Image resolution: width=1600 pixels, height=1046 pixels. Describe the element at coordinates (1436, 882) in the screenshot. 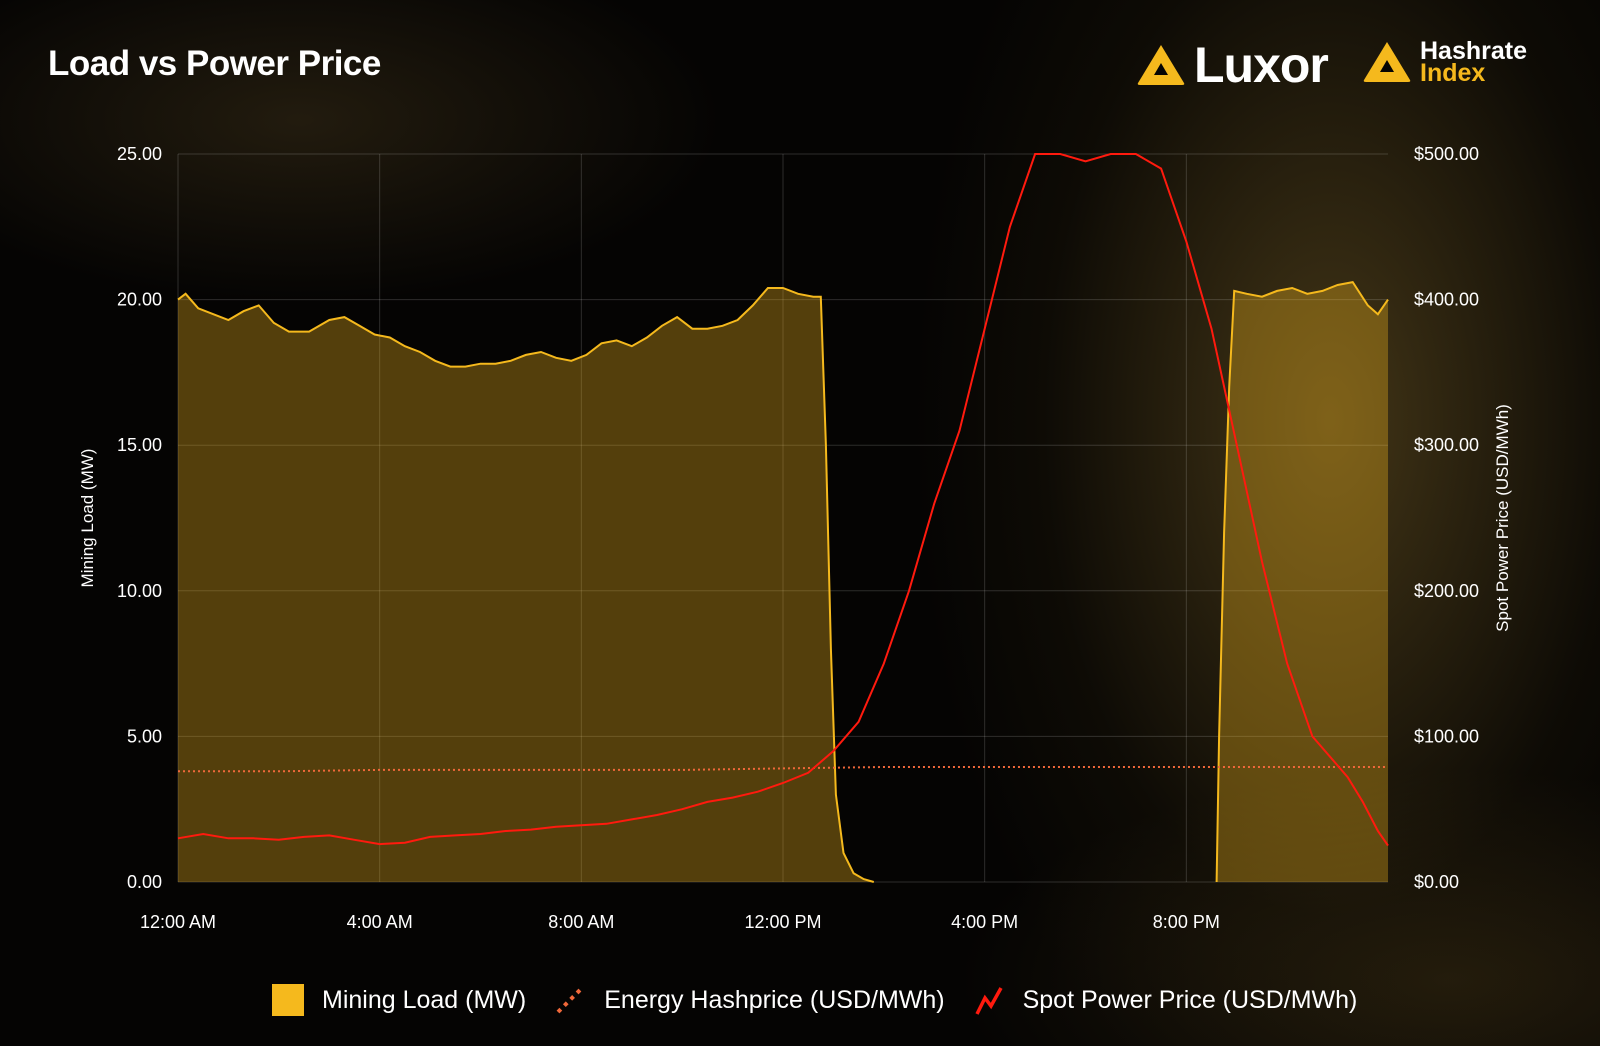

I see `y-right-tick-label: $0.00` at that location.